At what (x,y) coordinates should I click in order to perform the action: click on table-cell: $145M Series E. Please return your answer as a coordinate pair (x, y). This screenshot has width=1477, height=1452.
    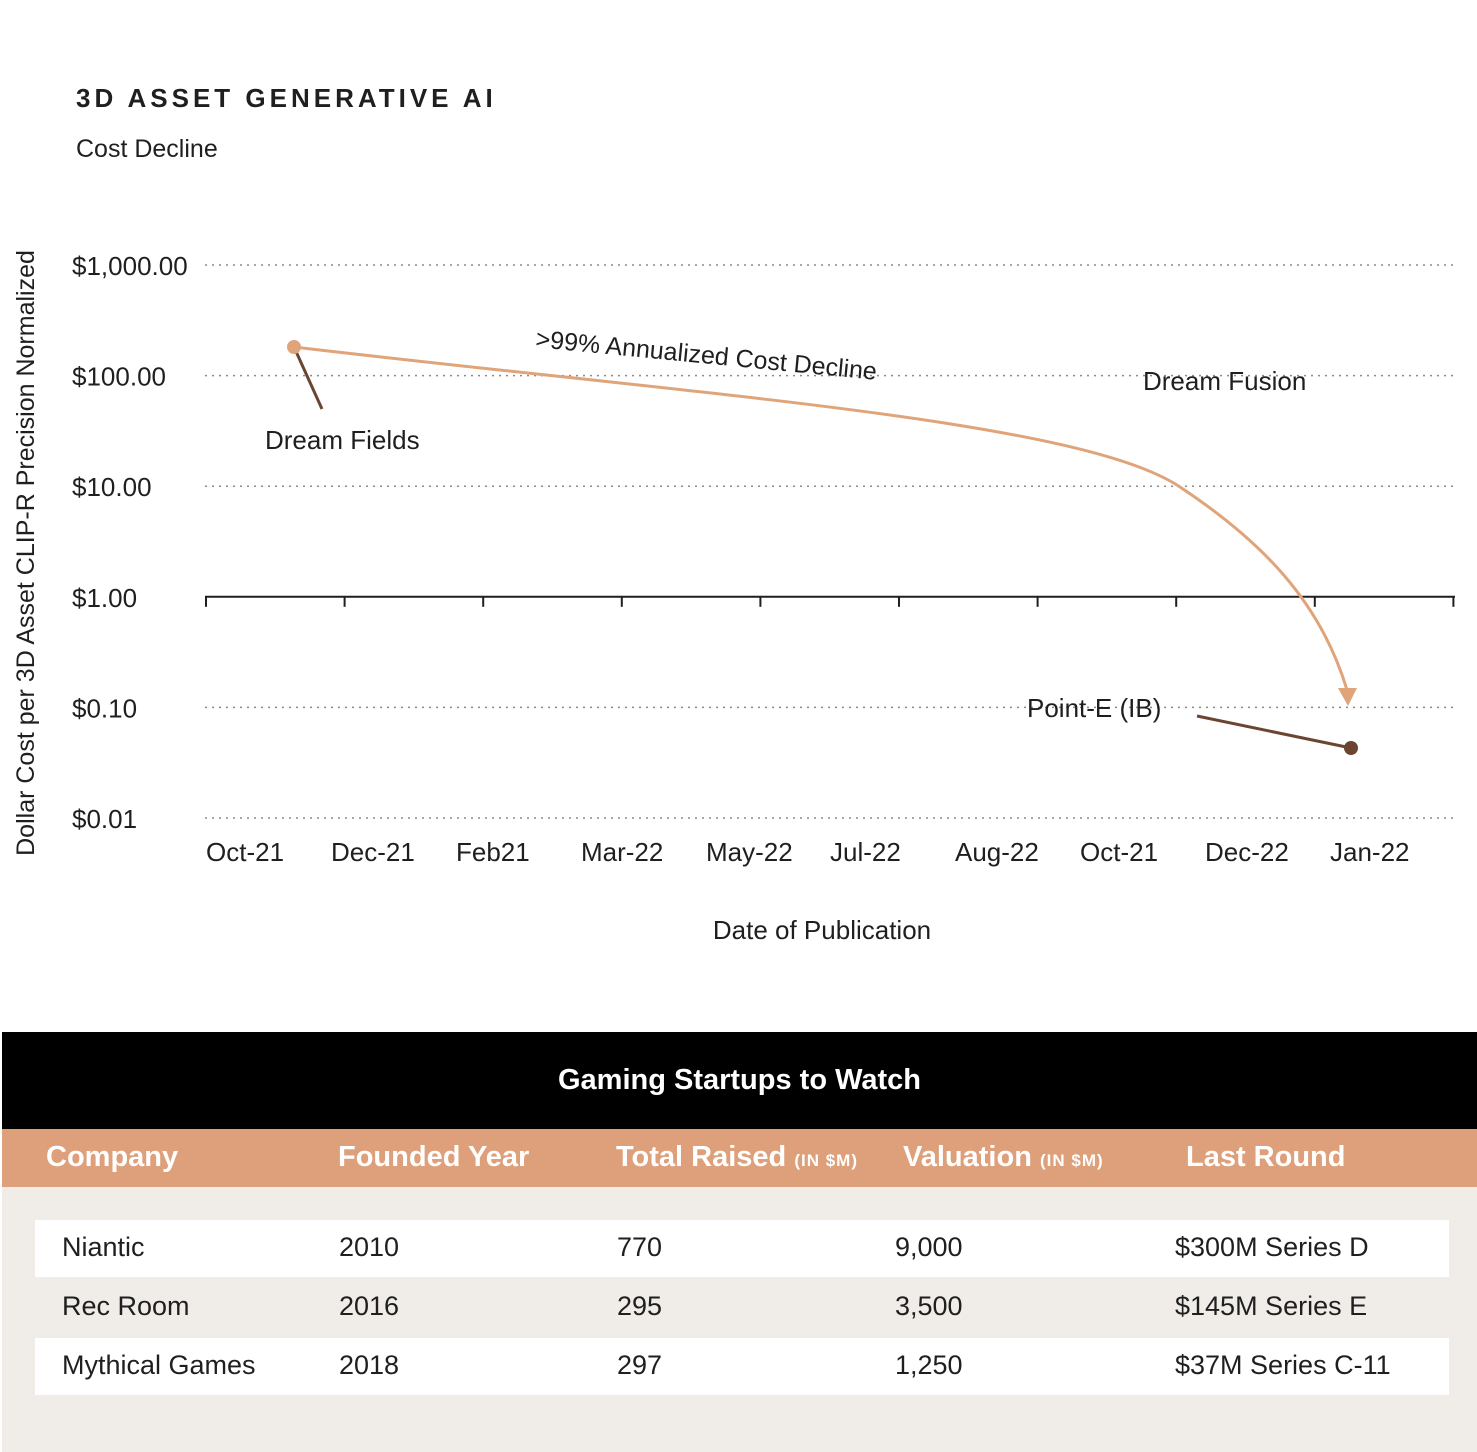
    Looking at the image, I should click on (1271, 1306).